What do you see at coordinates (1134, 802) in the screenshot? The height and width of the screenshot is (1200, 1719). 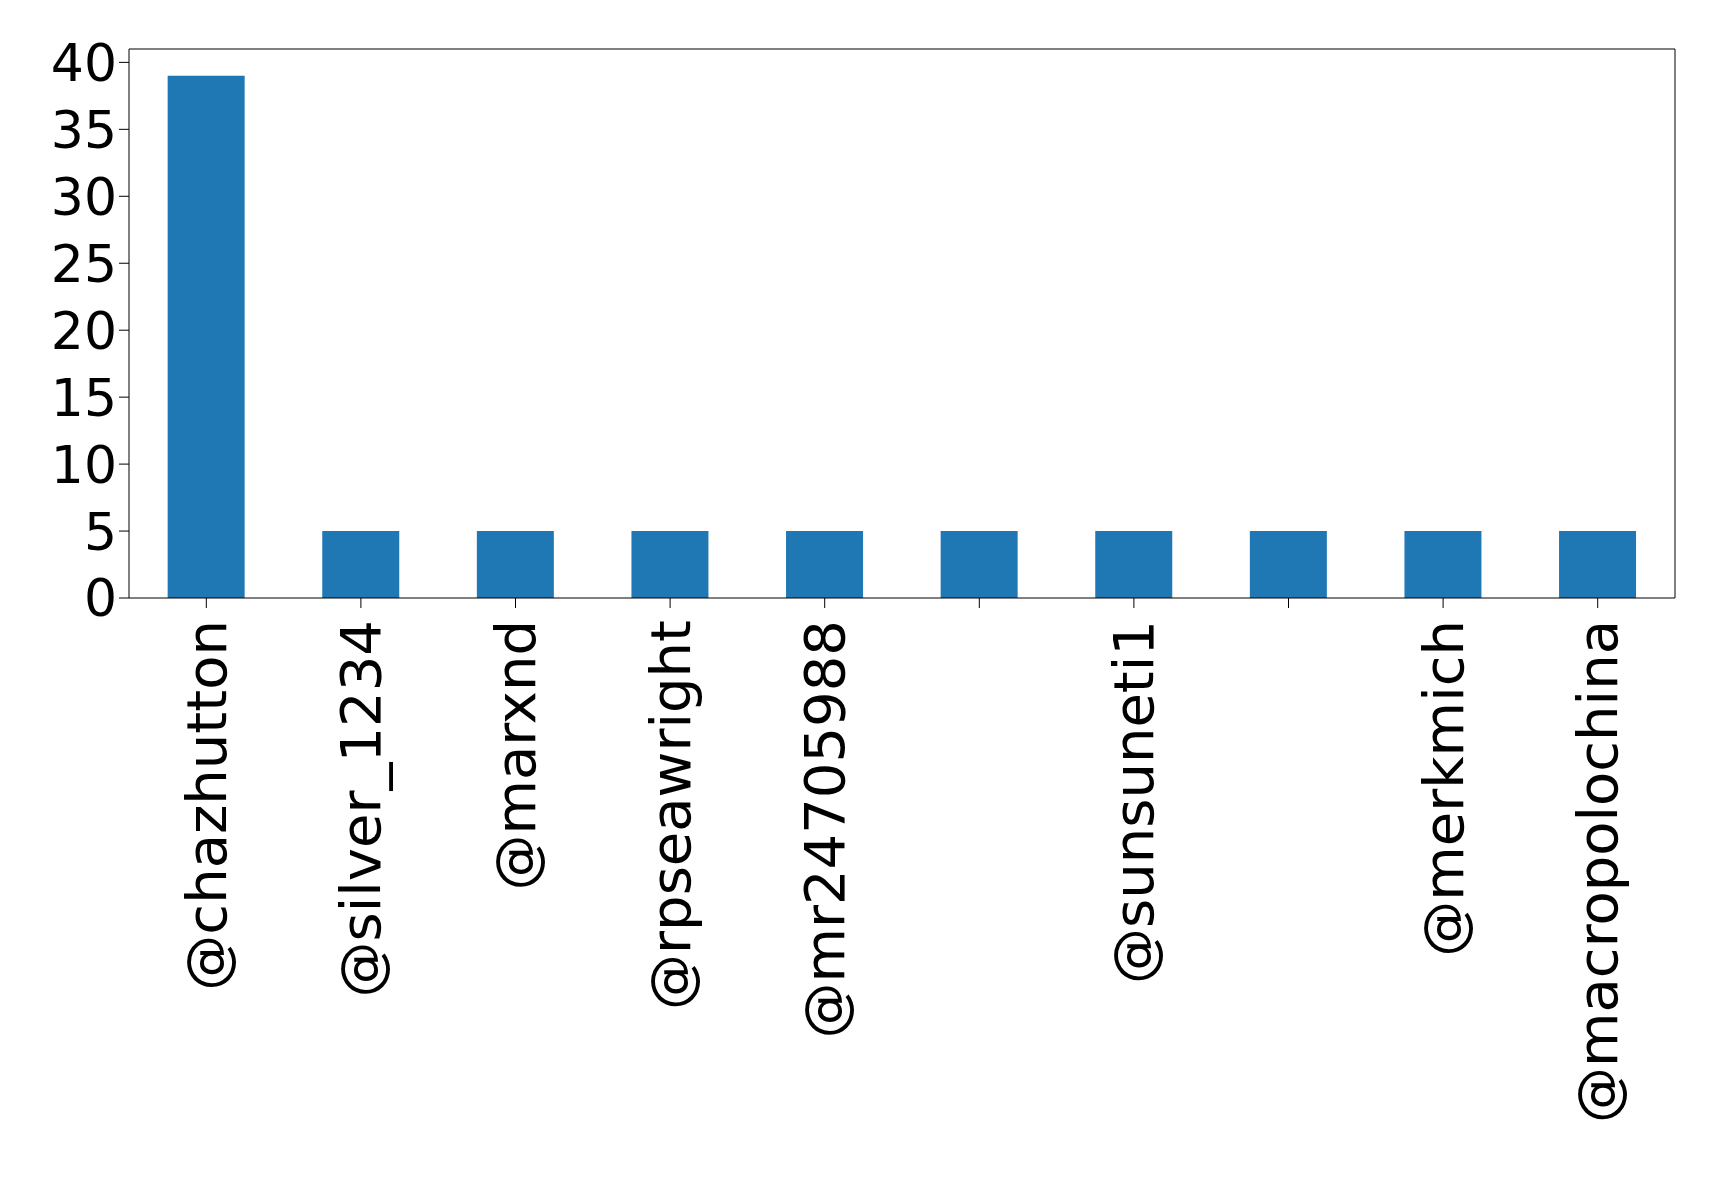 I see `x-tick-label: @sunsuneti1` at bounding box center [1134, 802].